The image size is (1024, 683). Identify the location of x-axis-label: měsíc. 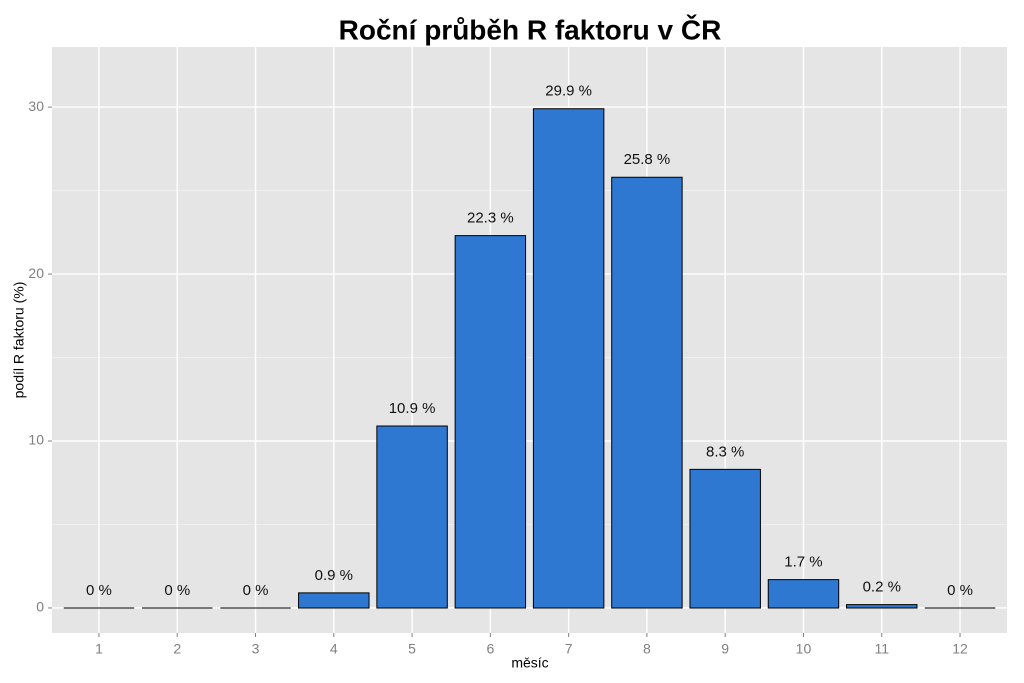
(529, 663).